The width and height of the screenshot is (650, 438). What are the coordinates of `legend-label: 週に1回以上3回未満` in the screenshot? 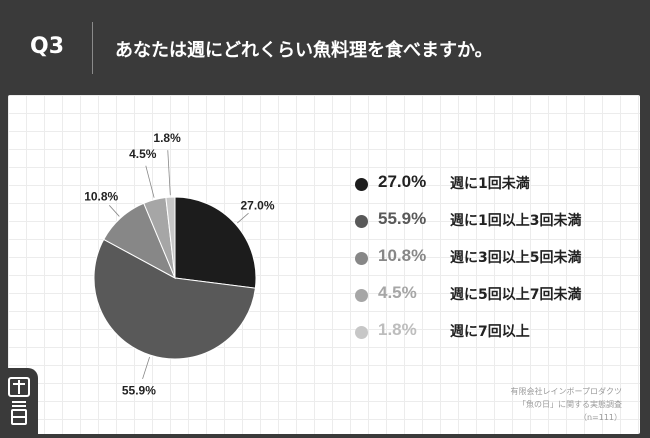 It's located at (516, 221).